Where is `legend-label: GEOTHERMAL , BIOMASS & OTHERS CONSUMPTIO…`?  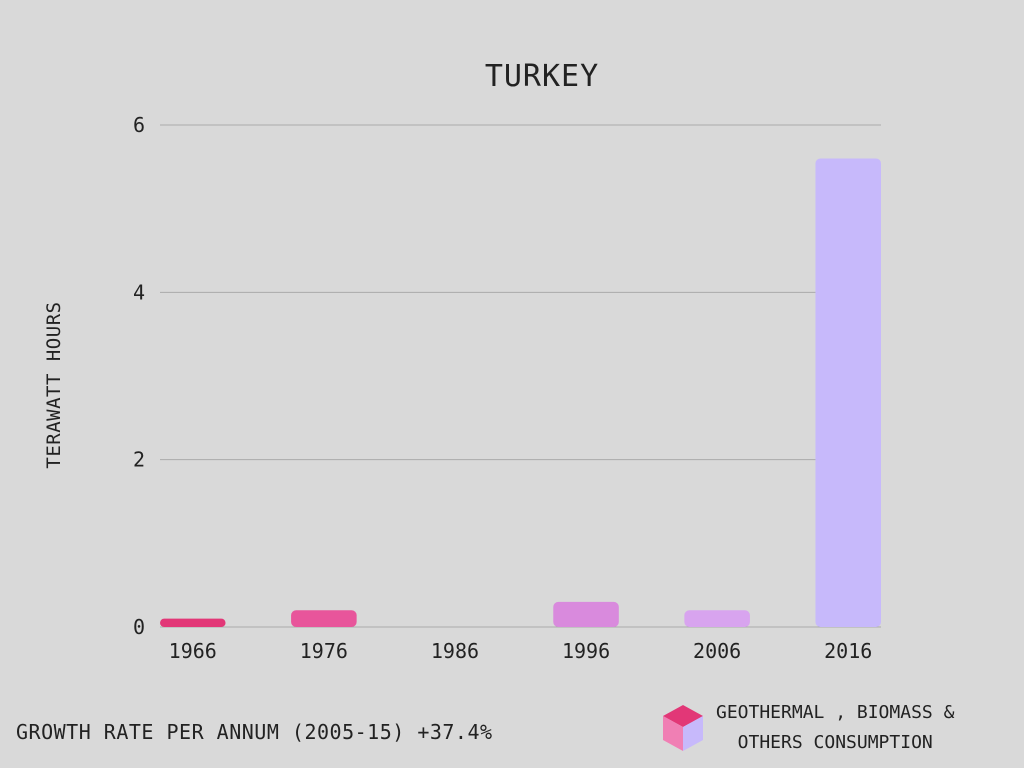 legend-label: GEOTHERMAL , BIOMASS & OTHERS CONSUMPTIO… is located at coordinates (835, 728).